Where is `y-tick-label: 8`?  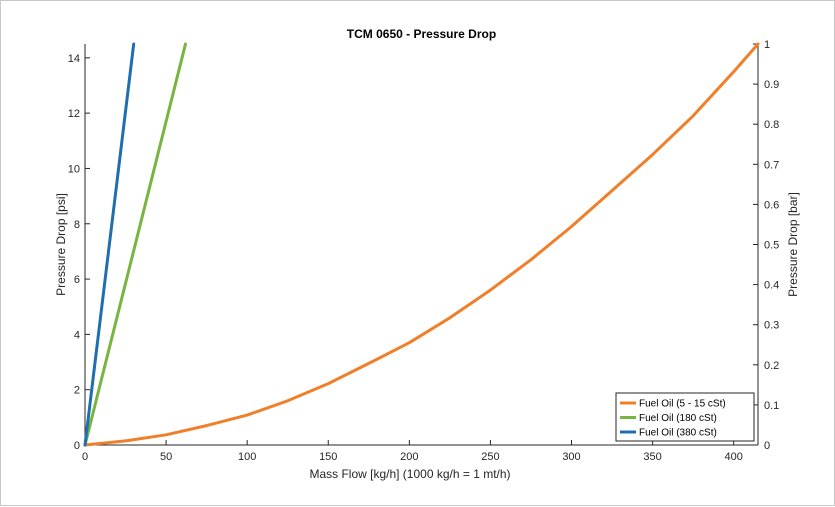 y-tick-label: 8 is located at coordinates (77, 225).